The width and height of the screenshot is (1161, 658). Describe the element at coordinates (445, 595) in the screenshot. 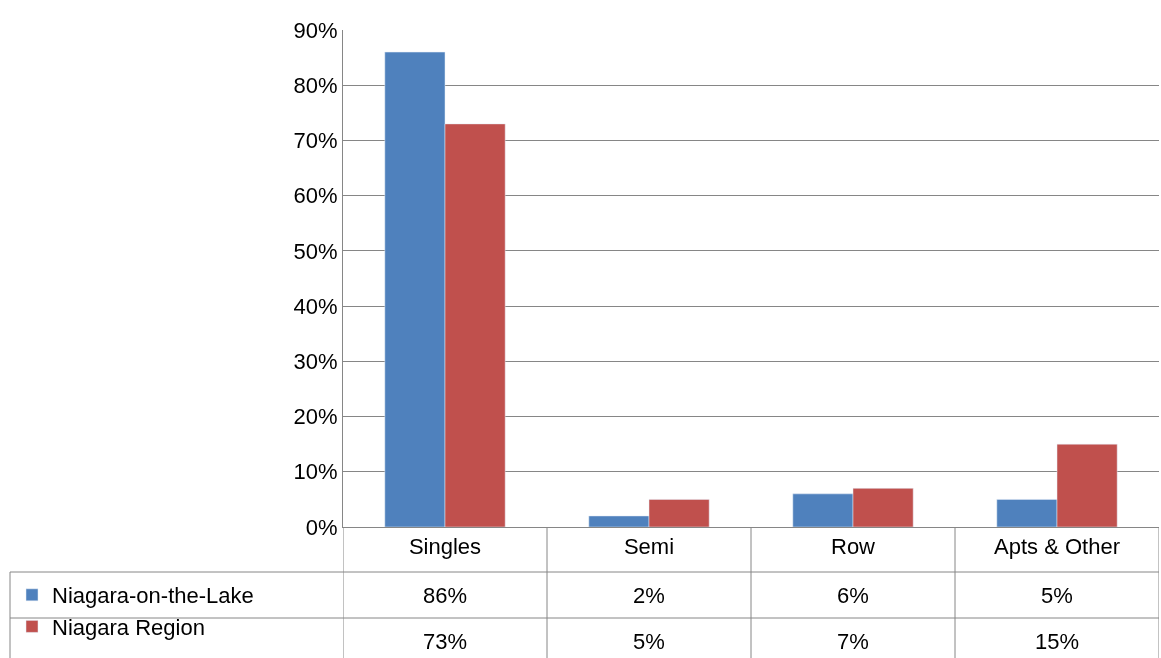

I see `data-label: 86%` at that location.